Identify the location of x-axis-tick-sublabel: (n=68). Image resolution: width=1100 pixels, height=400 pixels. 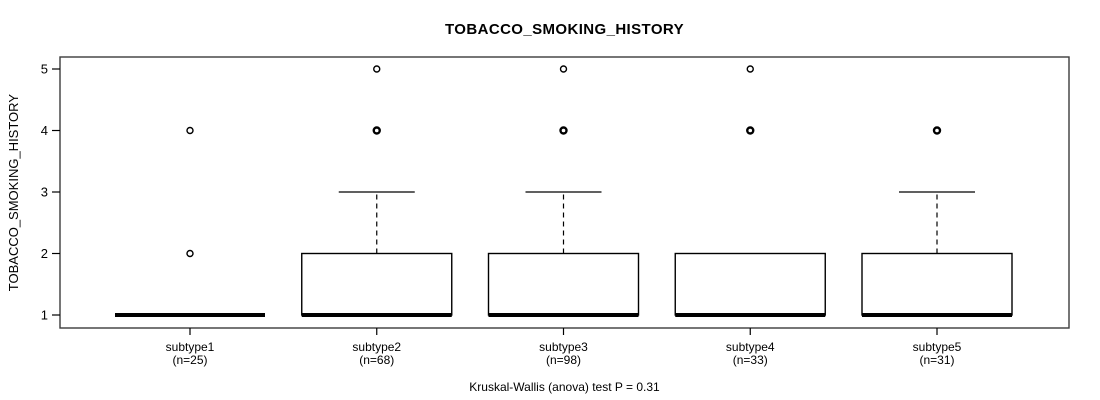
(376, 360).